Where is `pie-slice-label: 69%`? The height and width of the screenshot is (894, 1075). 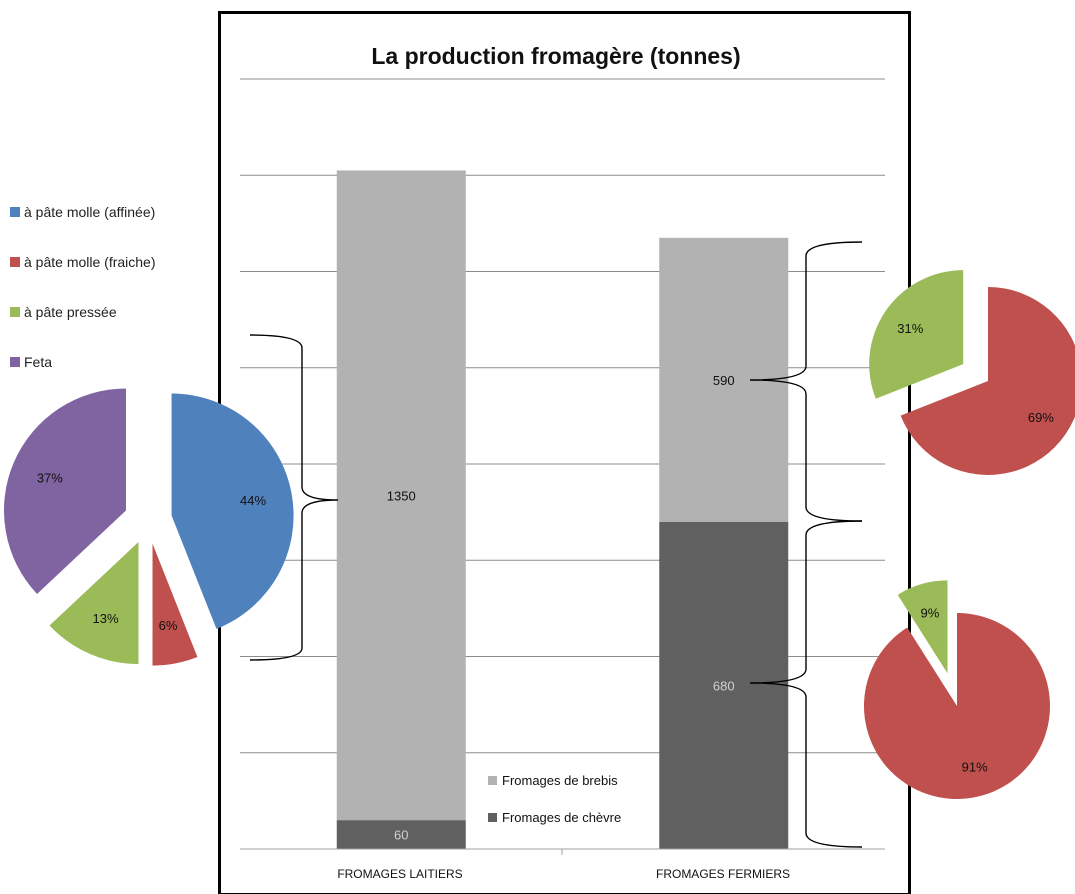
pie-slice-label: 69% is located at coordinates (1041, 417).